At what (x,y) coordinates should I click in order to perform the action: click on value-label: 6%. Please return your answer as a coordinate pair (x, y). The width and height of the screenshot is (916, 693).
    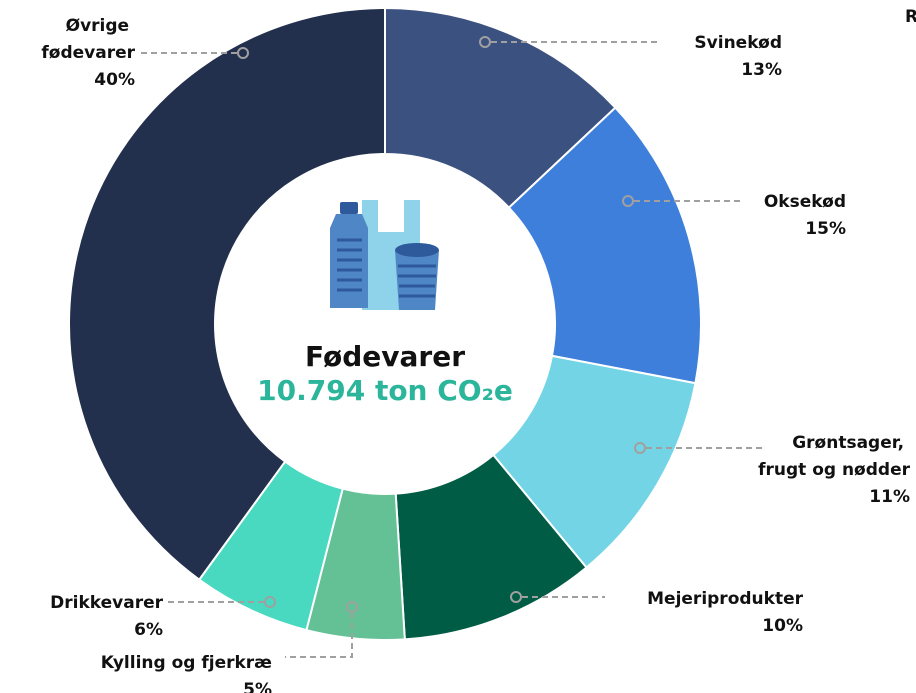
    Looking at the image, I should click on (148, 630).